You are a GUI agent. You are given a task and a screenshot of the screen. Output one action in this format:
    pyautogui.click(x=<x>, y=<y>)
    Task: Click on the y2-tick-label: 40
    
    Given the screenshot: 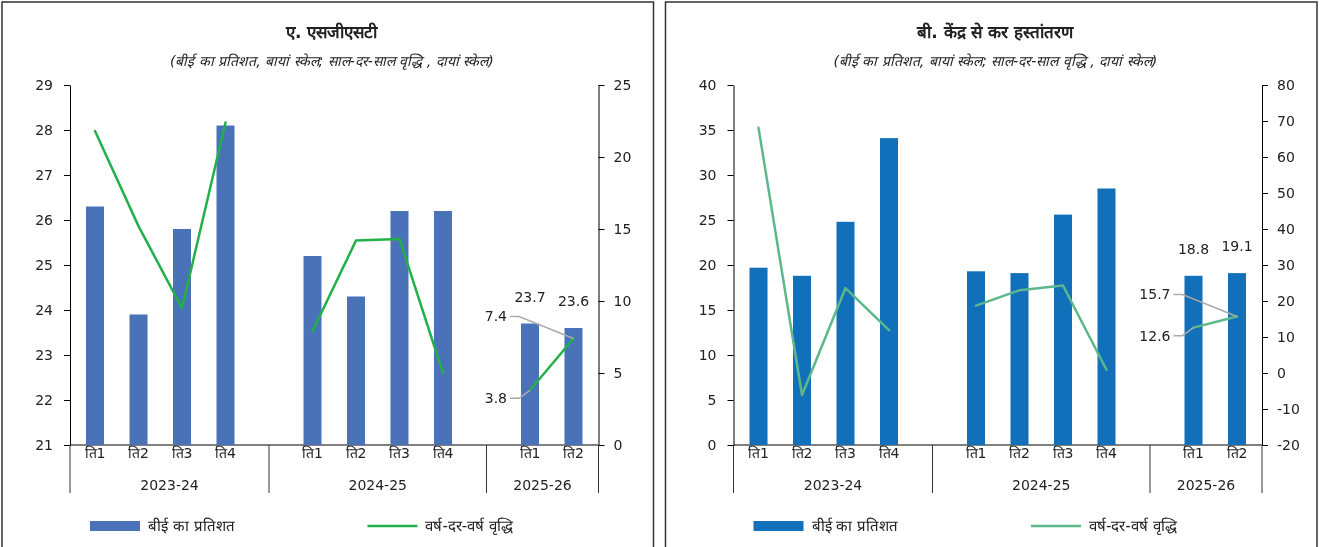 What is the action you would take?
    pyautogui.click(x=1286, y=228)
    